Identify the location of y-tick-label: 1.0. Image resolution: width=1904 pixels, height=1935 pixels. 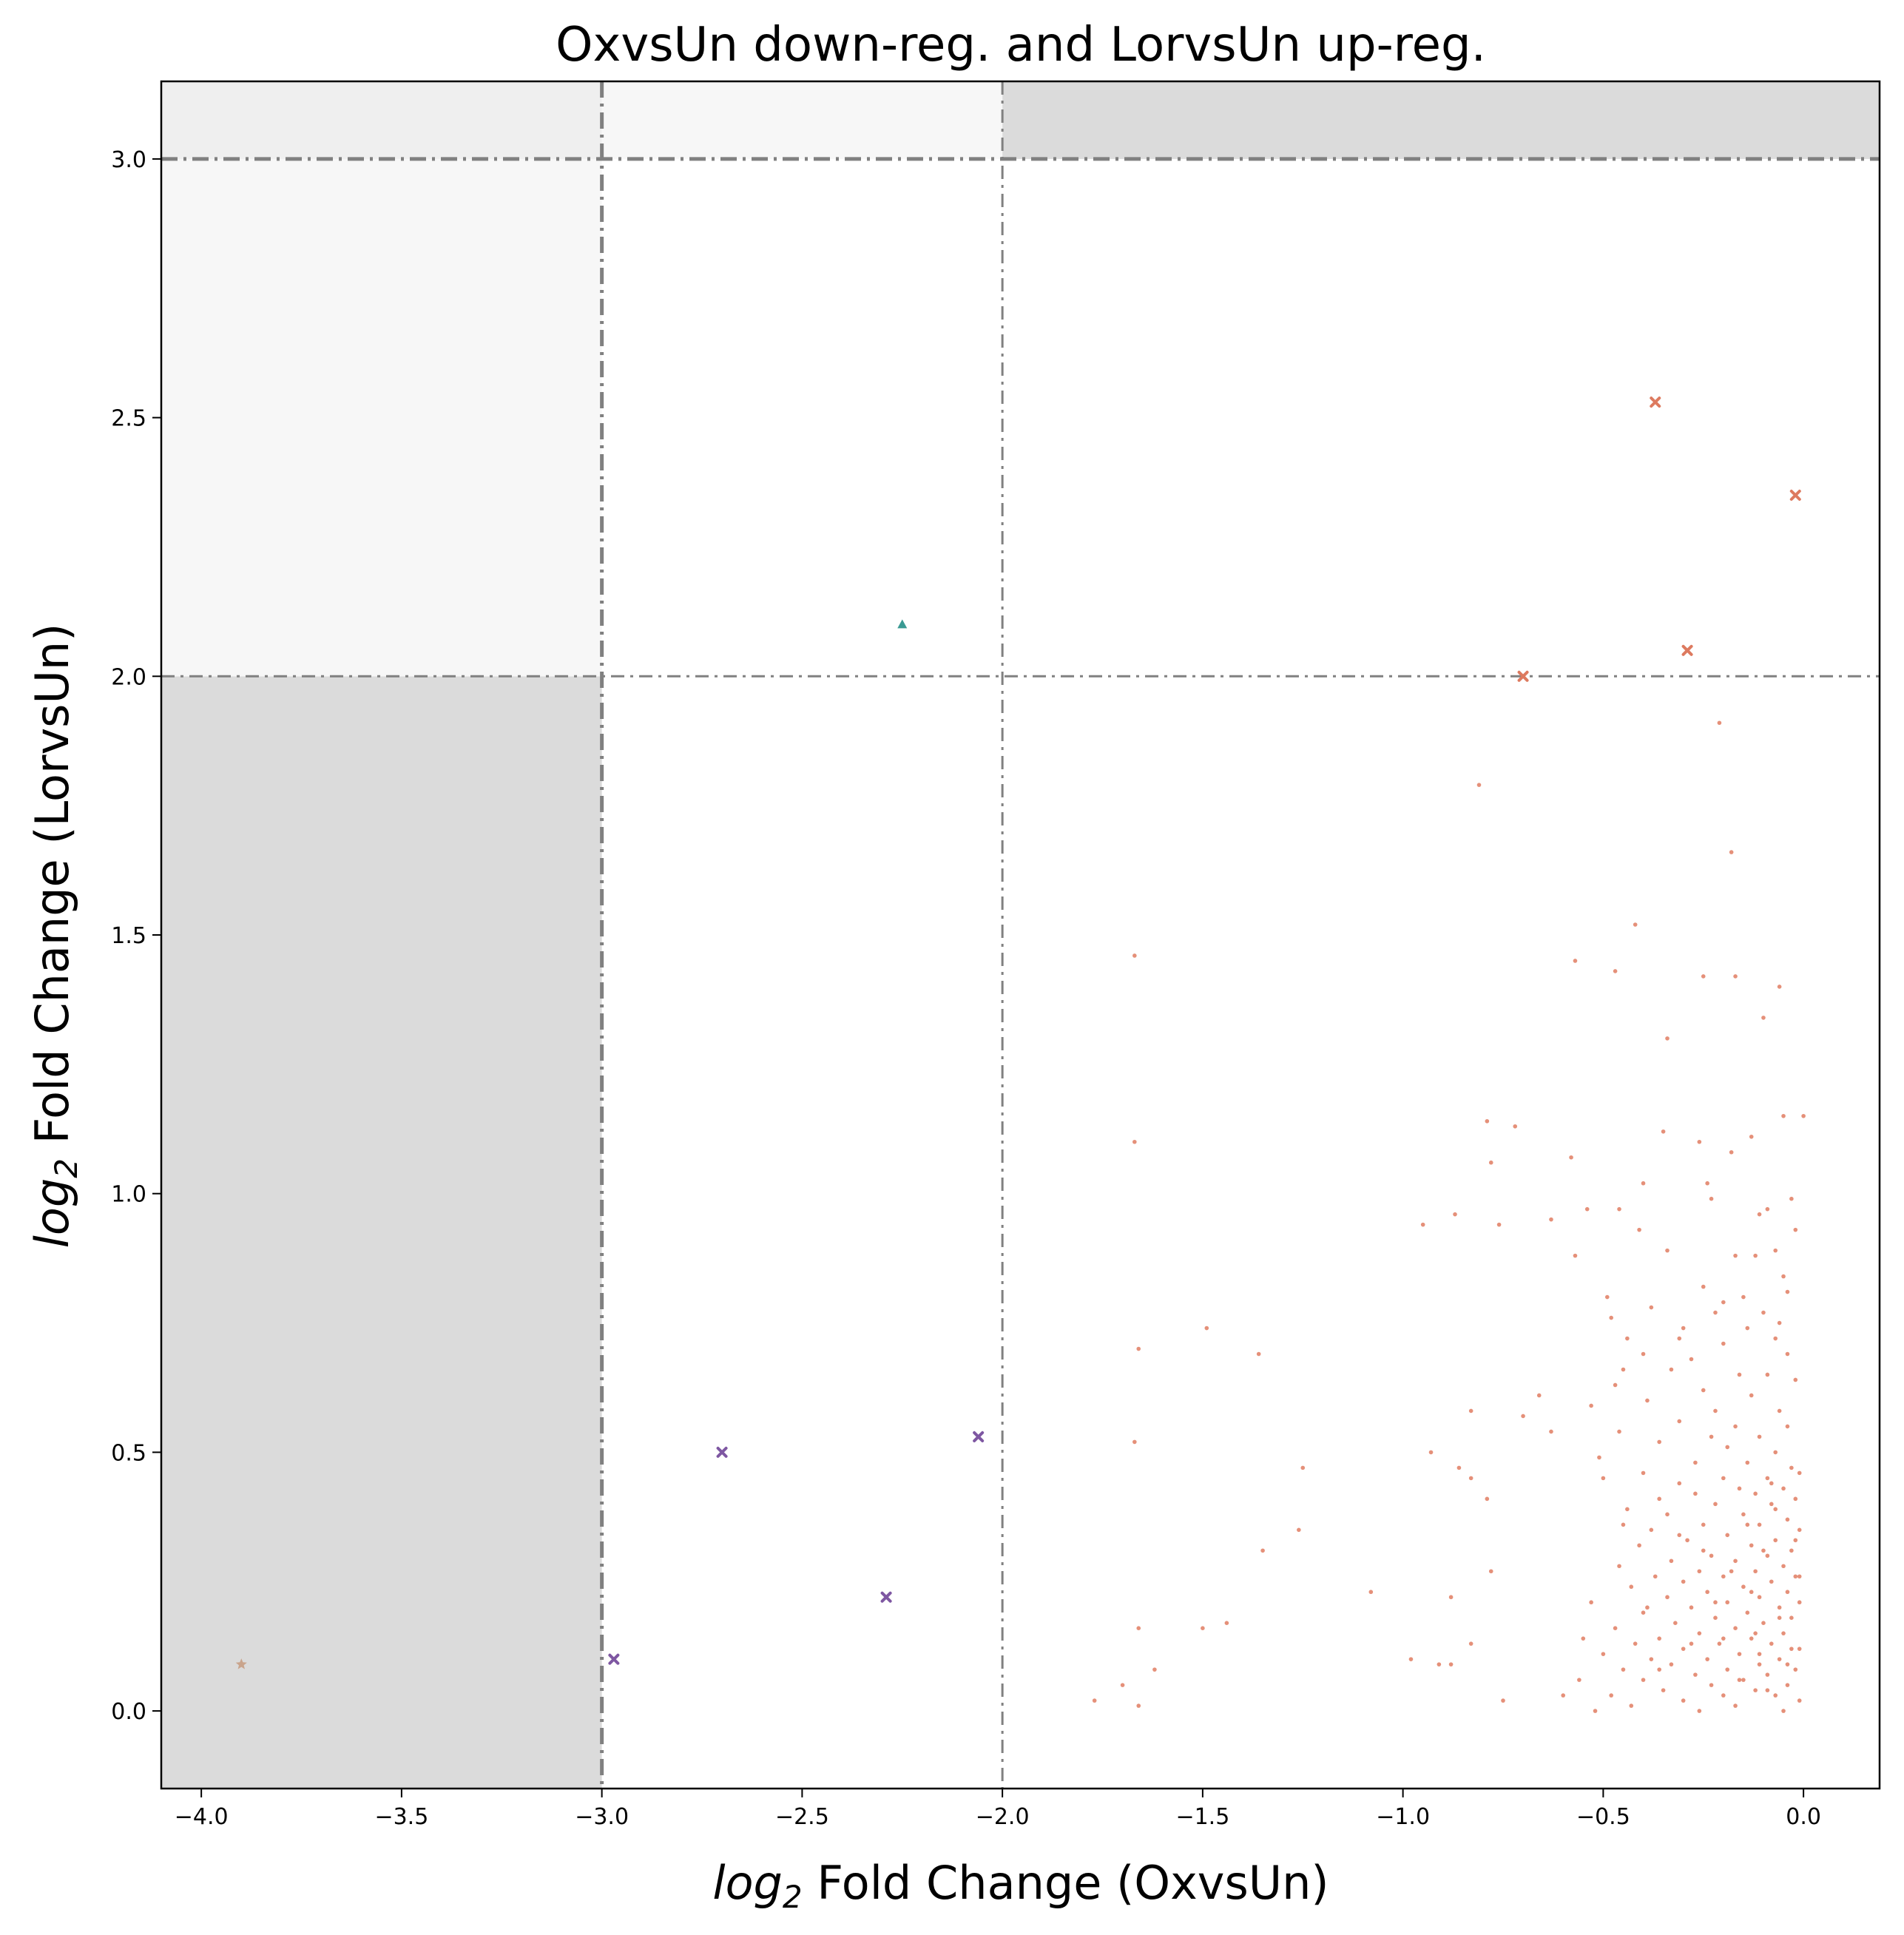
(128, 1195).